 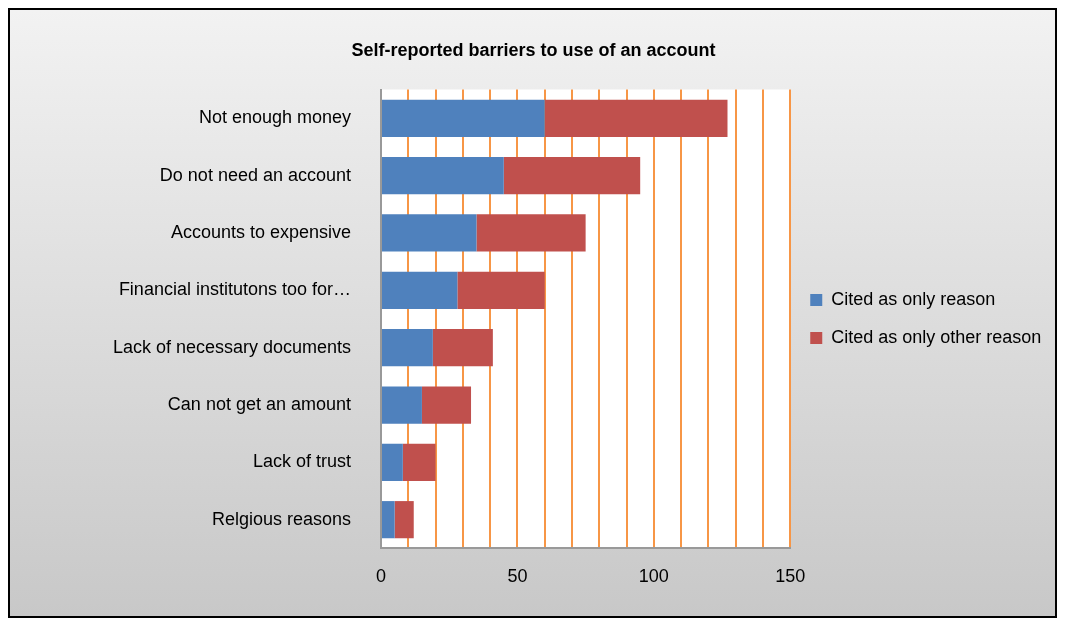 What do you see at coordinates (381, 576) in the screenshot?
I see `x-tick-label: 0` at bounding box center [381, 576].